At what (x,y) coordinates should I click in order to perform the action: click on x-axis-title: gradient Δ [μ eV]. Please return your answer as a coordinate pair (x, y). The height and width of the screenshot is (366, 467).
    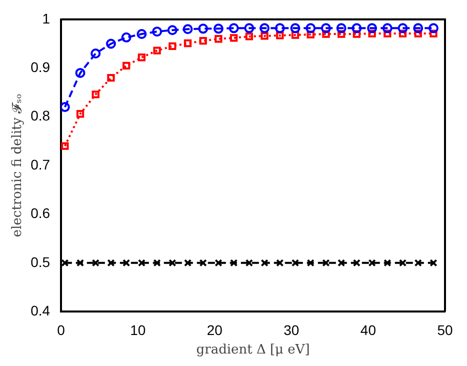
    Looking at the image, I should click on (253, 350).